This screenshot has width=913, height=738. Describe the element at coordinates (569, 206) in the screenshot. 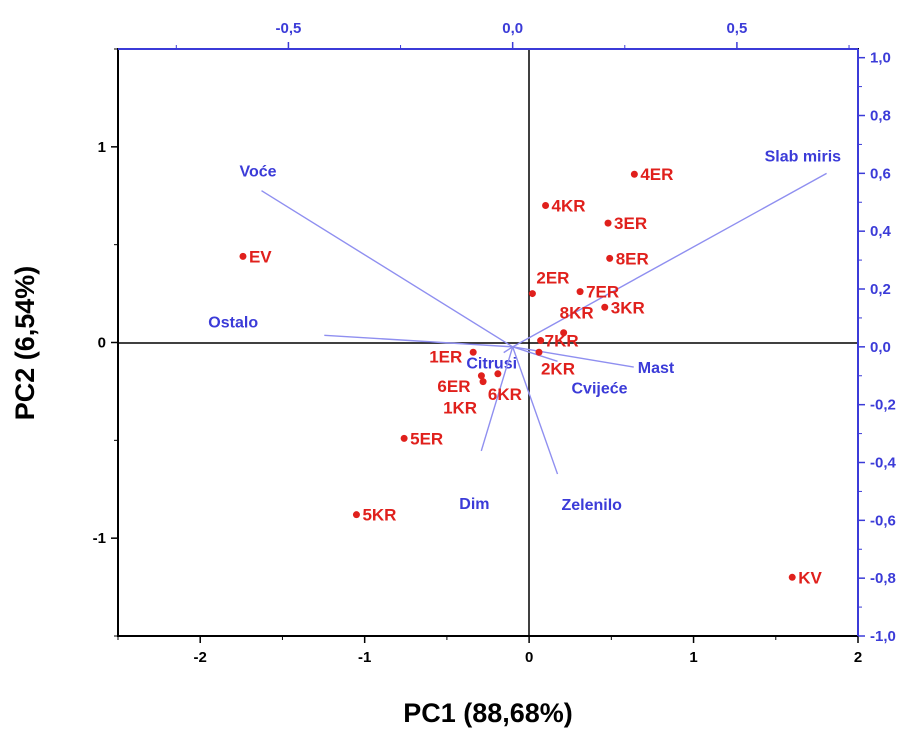

I see `score-point-label: 4KR` at that location.